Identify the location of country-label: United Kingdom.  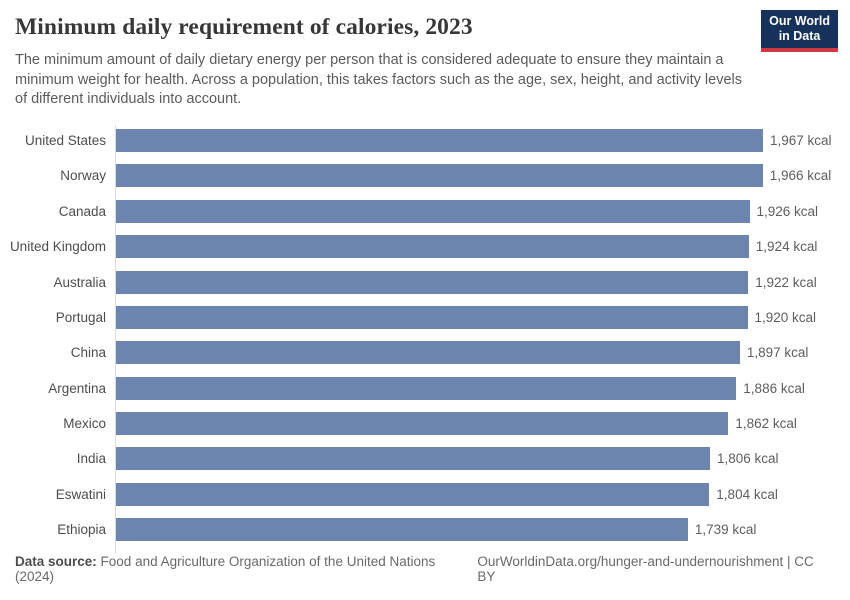
(57, 247).